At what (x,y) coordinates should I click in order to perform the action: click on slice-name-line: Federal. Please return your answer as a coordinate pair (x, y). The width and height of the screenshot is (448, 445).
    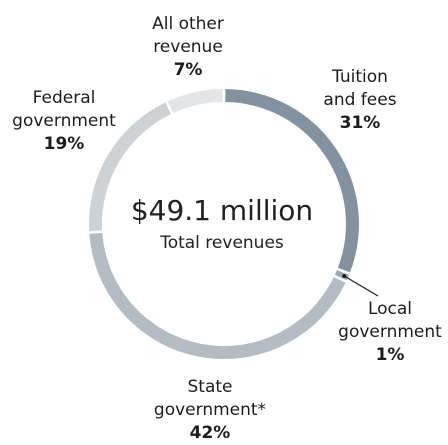
    Looking at the image, I should click on (64, 98).